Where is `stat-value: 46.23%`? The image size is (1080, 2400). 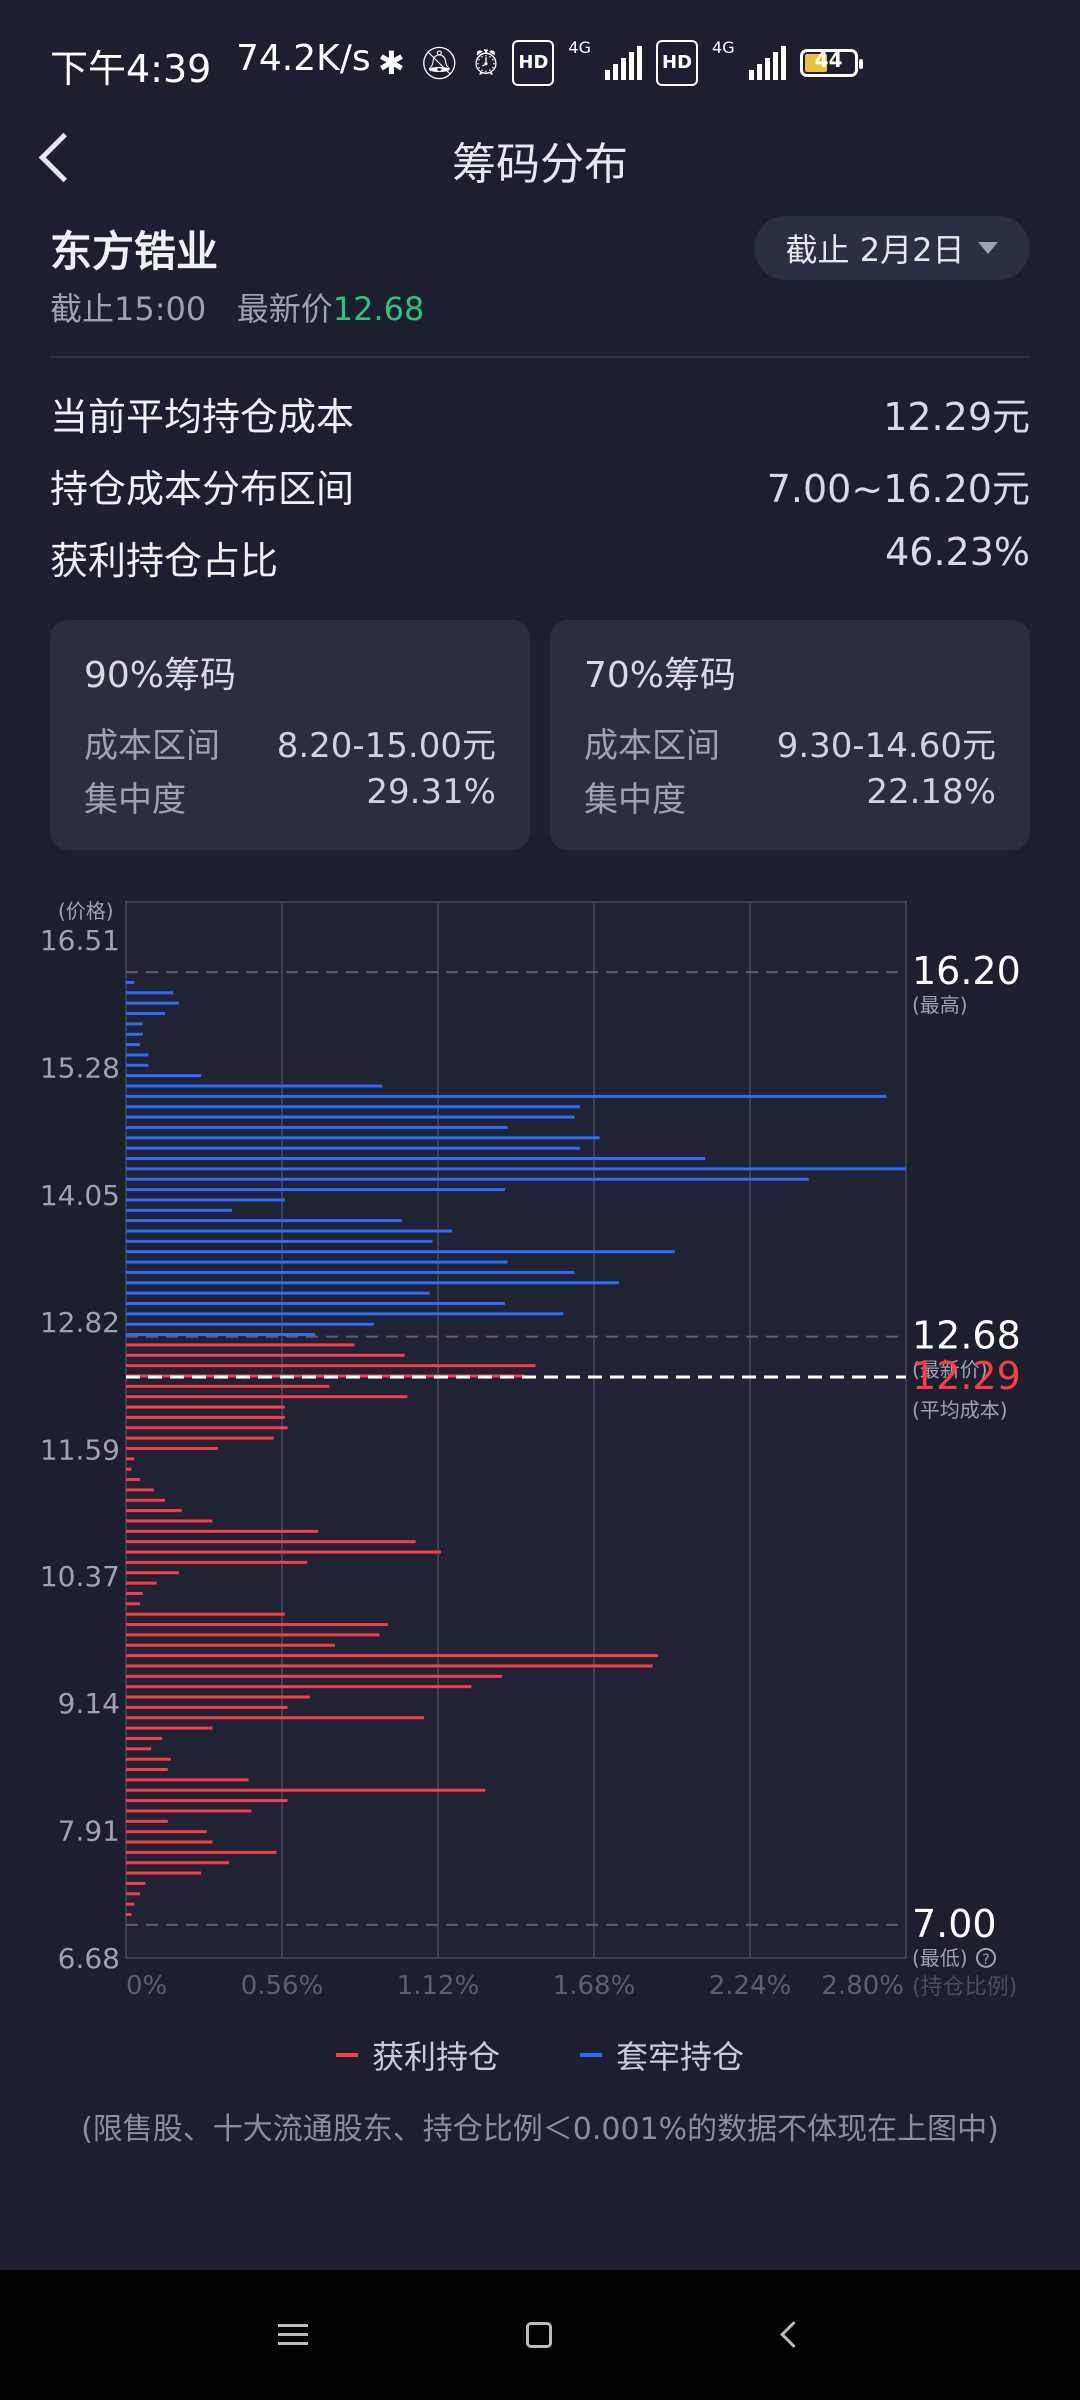
stat-value: 46.23% is located at coordinates (957, 552).